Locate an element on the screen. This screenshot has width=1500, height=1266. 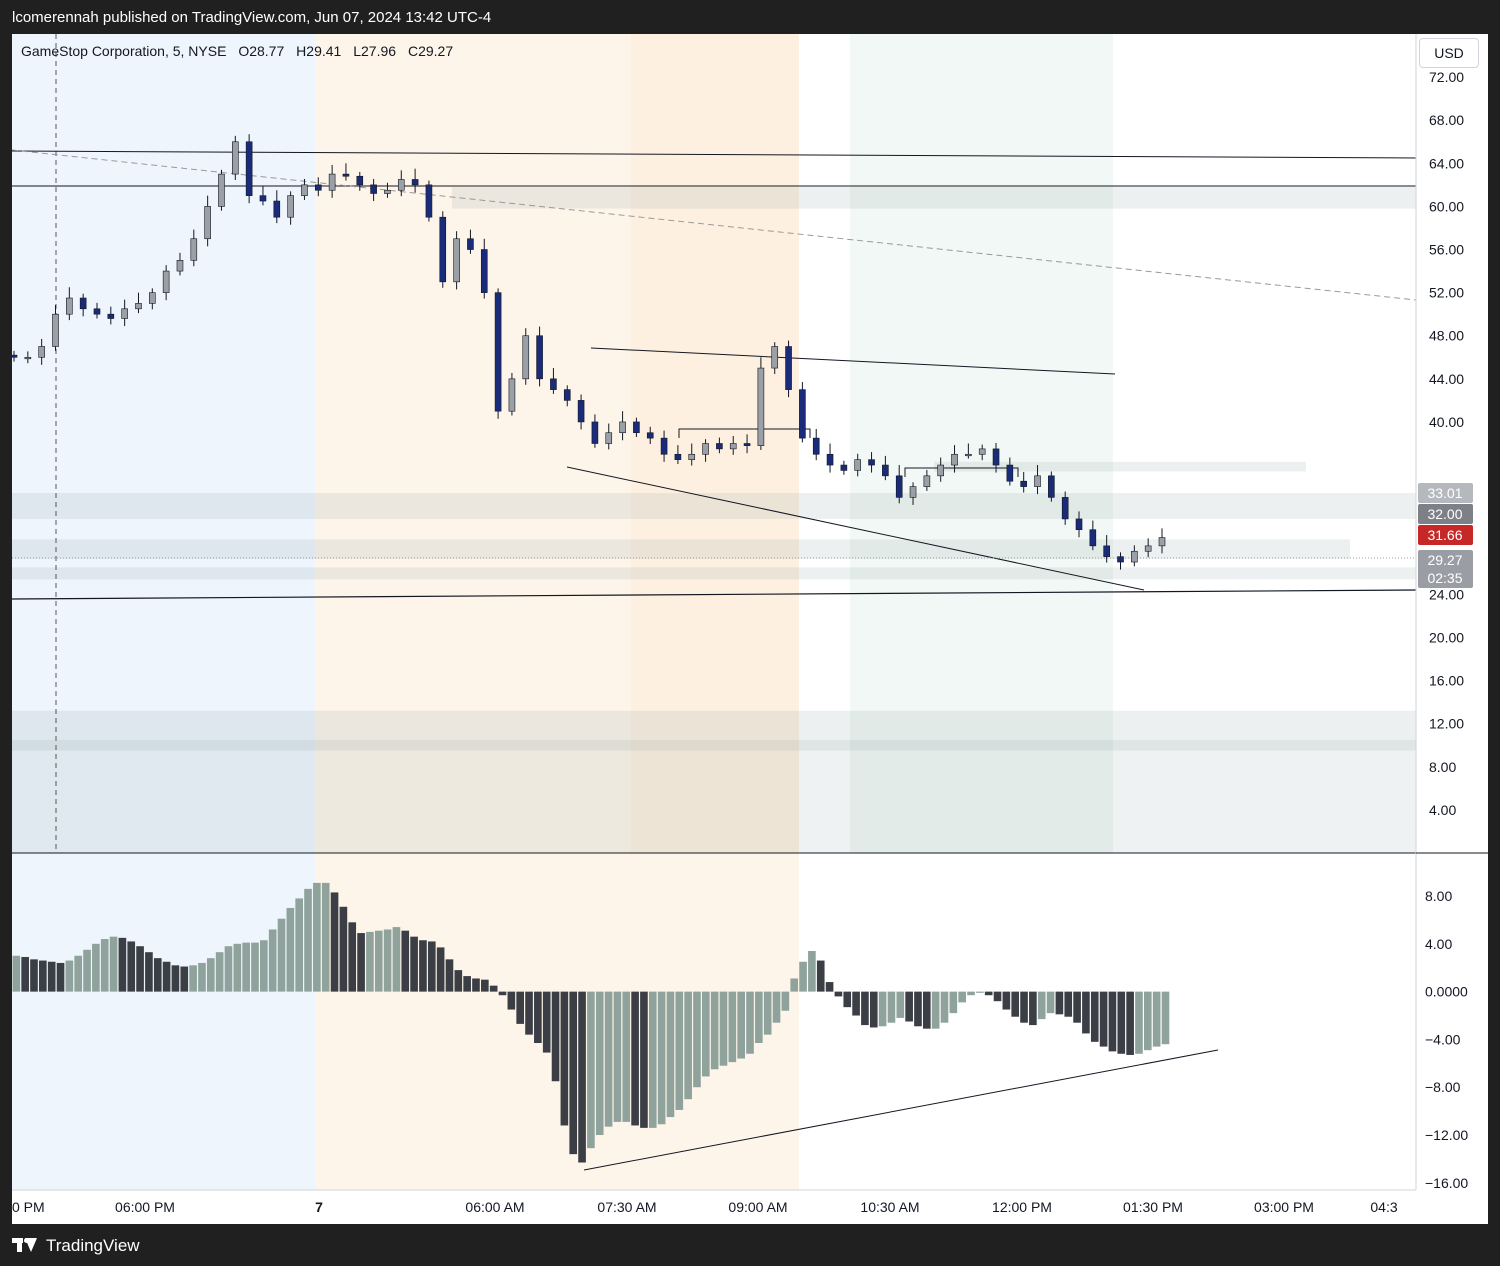
price-badges: 33.01 32.00 31.66 29.27 02:35 is located at coordinates (1445, 535).